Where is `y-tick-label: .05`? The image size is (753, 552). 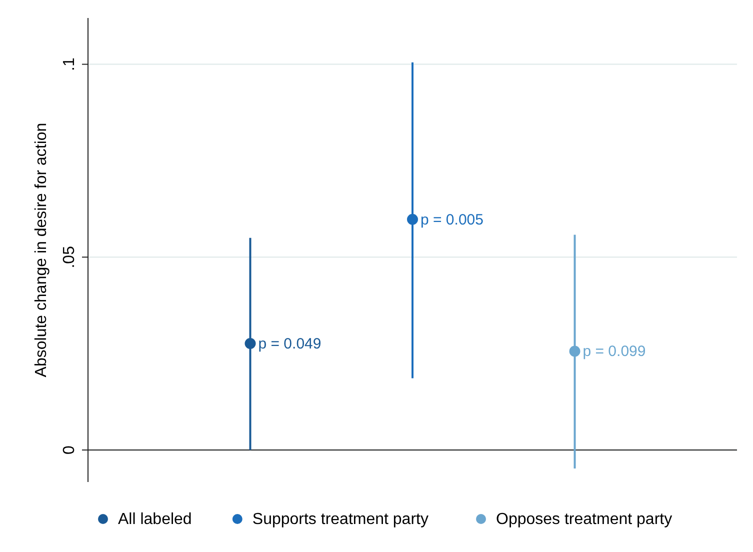
y-tick-label: .05 is located at coordinates (69, 257).